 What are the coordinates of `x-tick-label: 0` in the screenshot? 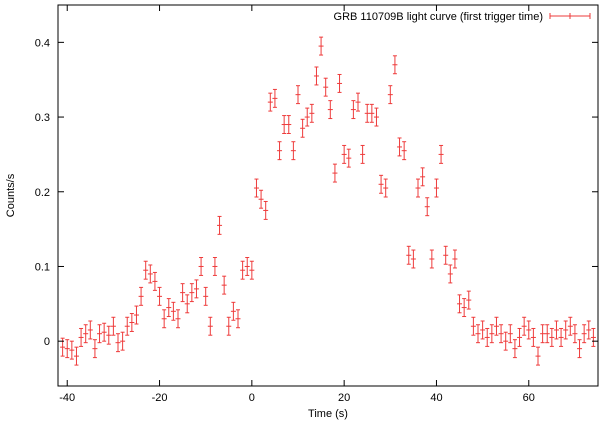 It's located at (252, 398).